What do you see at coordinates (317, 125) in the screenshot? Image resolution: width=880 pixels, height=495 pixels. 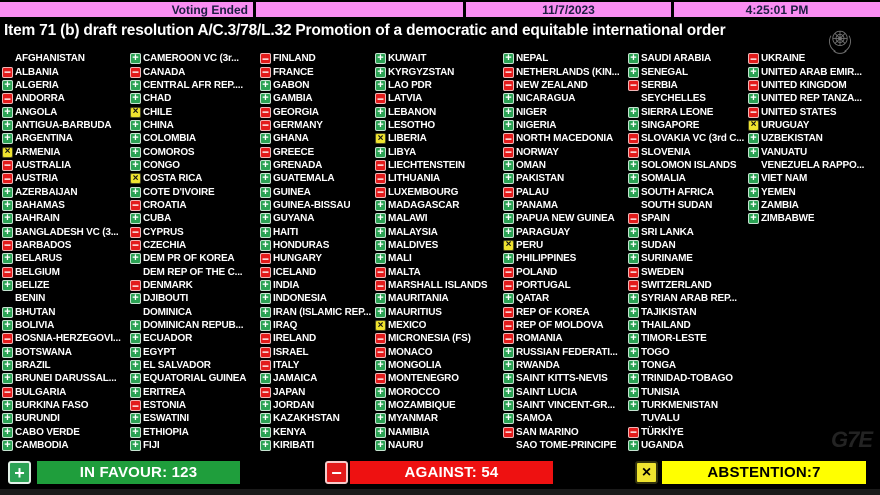 I see `country-row: − GERMANY` at bounding box center [317, 125].